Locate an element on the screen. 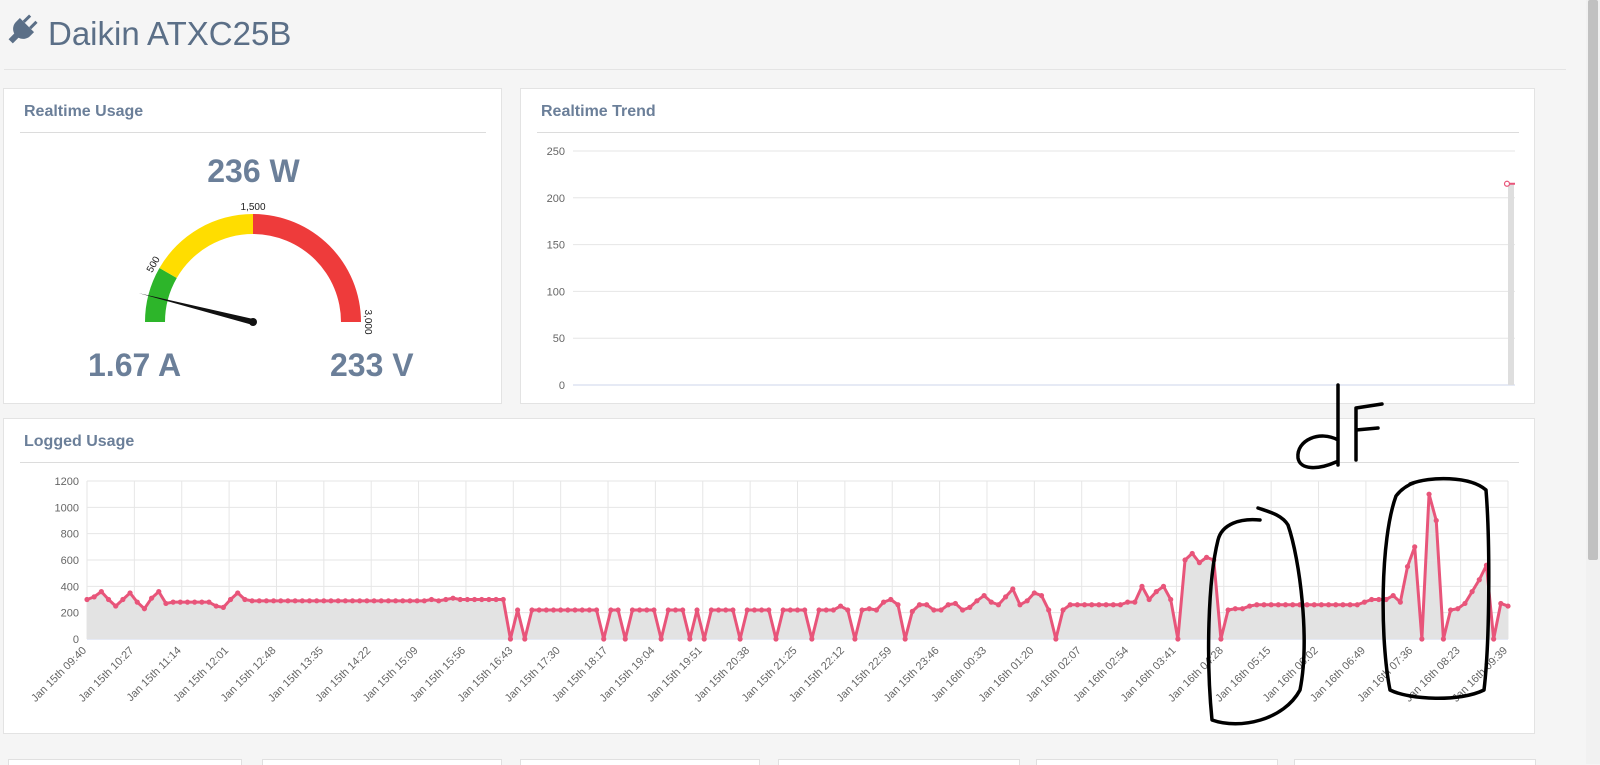 This screenshot has height=765, width=1600. page-title: Daikin ATXC25B is located at coordinates (147, 34).